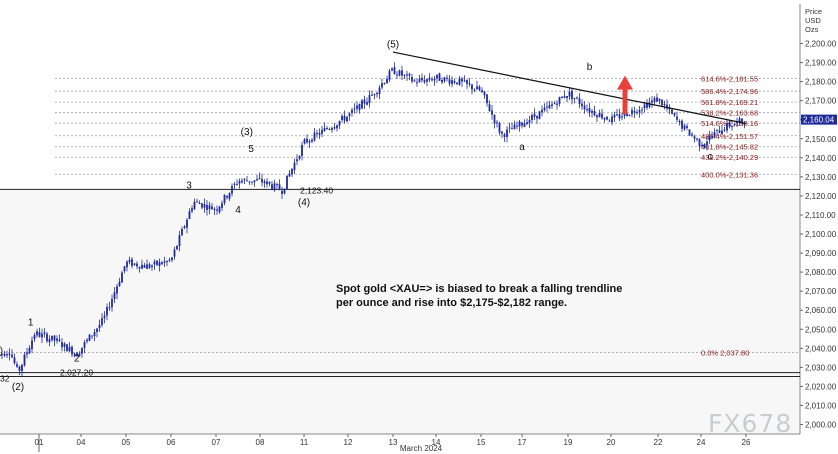  What do you see at coordinates (821, 348) in the screenshot?
I see `y-tick-label: 2,040.00` at bounding box center [821, 348].